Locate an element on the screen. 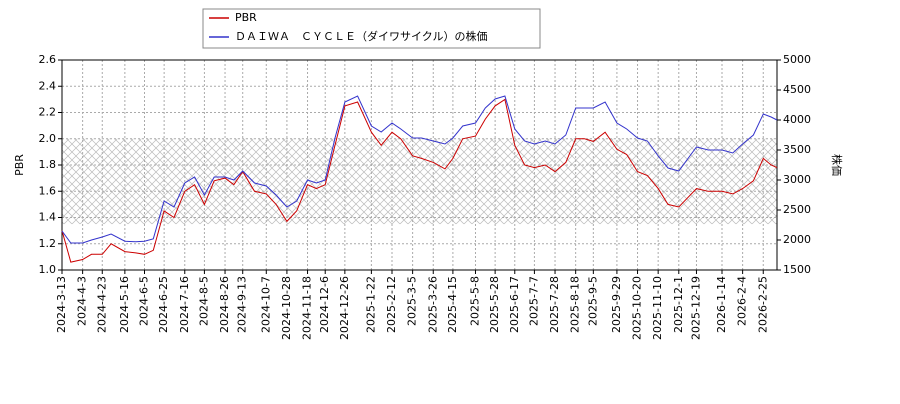  x-tick-label: 2024-7-16 is located at coordinates (184, 304).